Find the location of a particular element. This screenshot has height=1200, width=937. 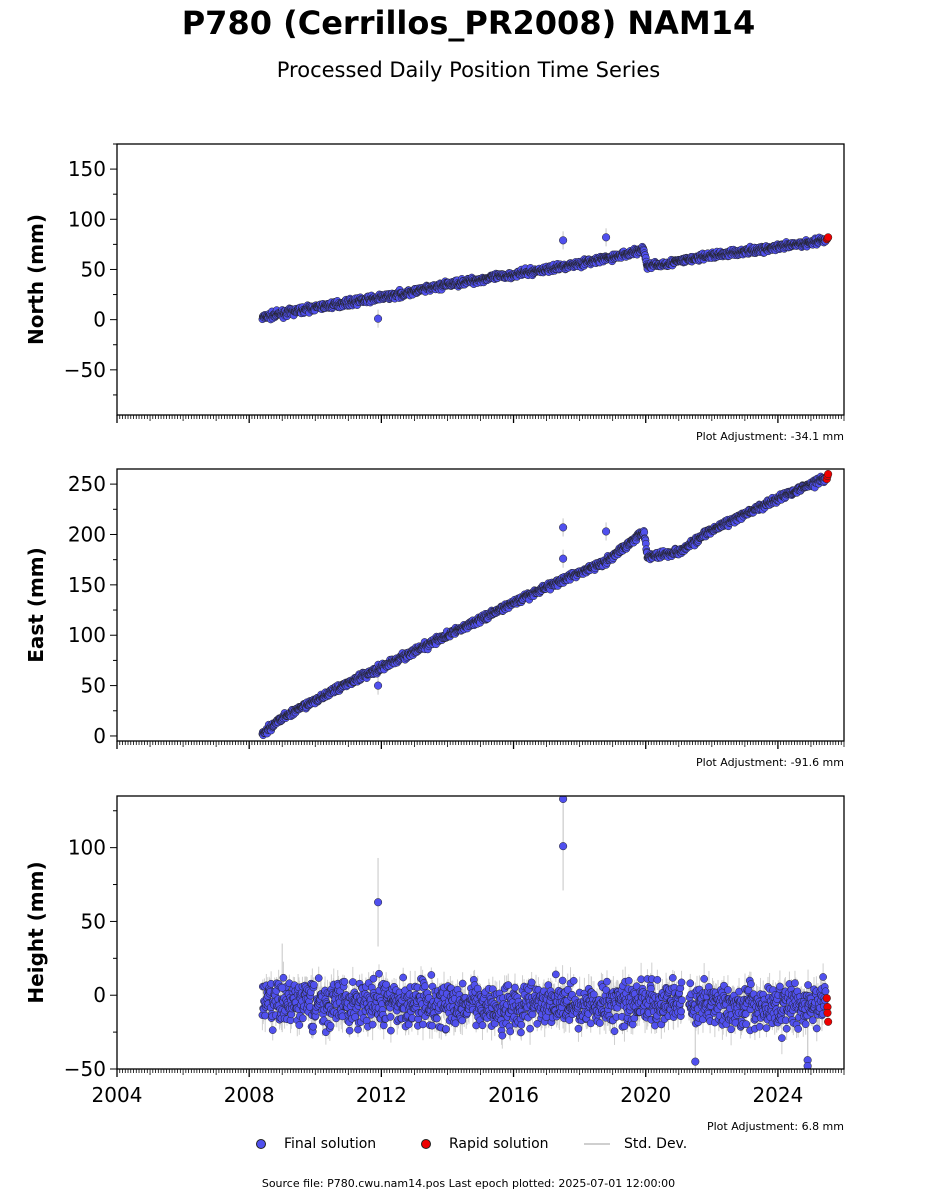

y-tick-label: −50 is located at coordinates (85, 370).